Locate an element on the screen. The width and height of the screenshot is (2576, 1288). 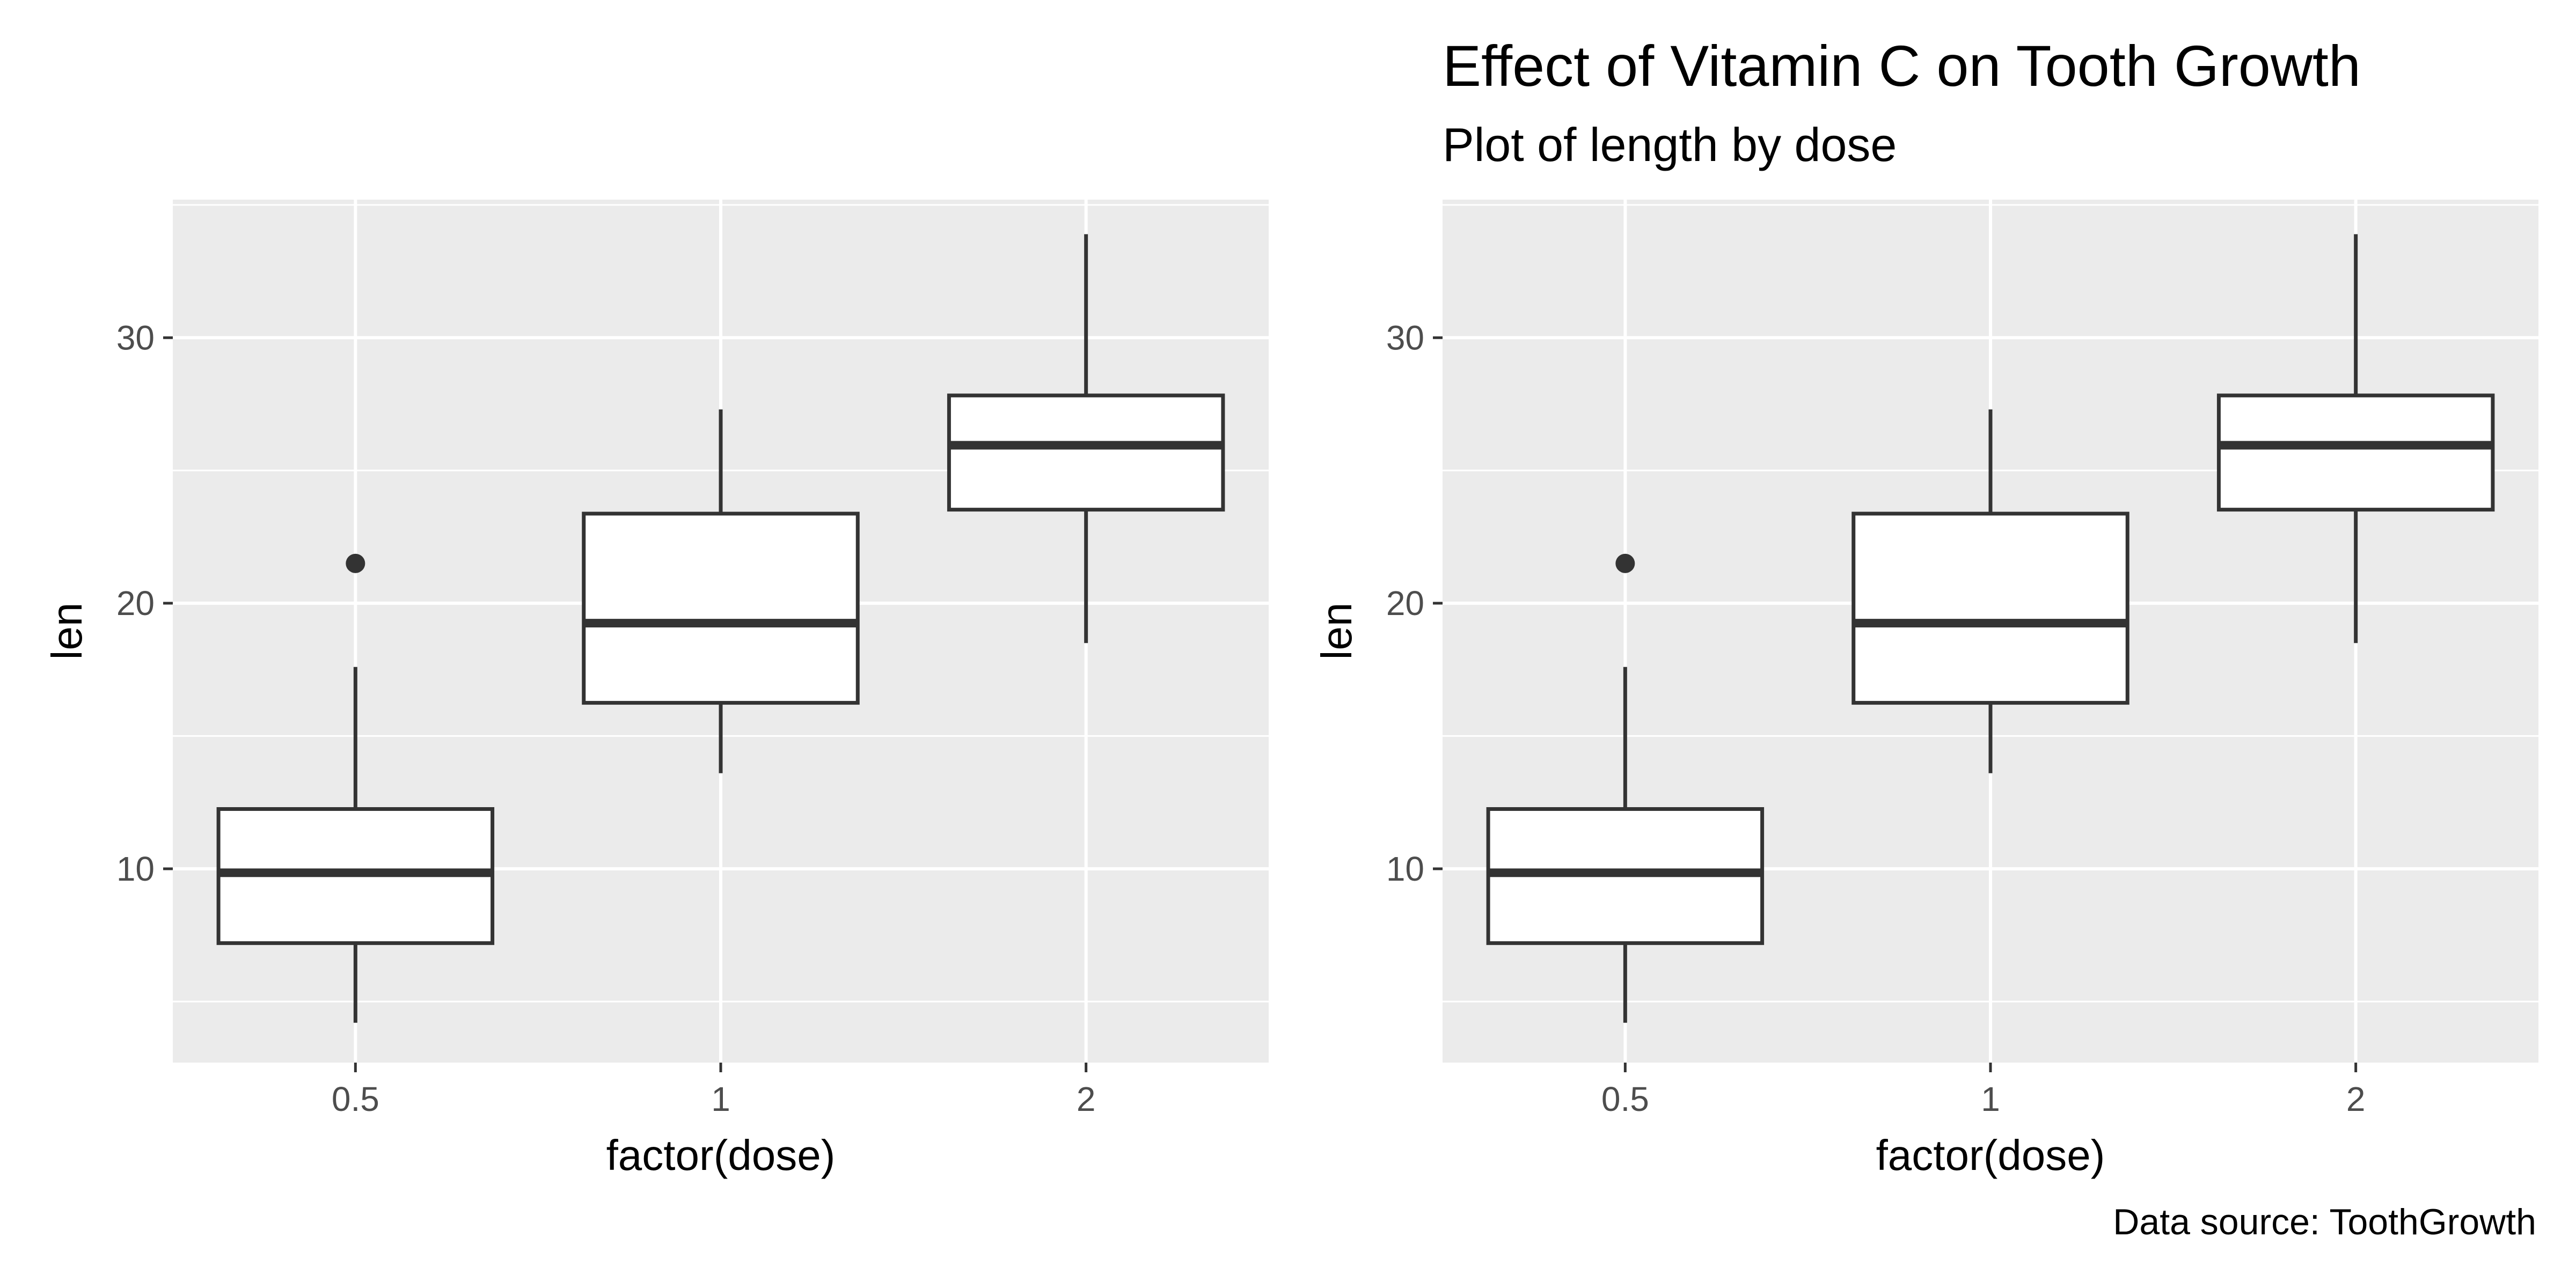
data-source-caption: Data source: ToothGrowth is located at coordinates (2324, 1222).